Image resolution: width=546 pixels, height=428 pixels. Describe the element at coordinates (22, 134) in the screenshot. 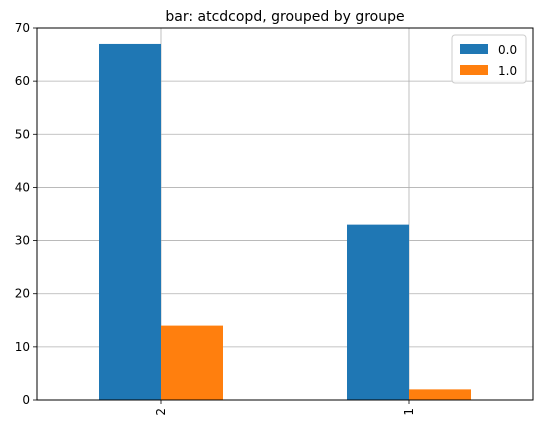

I see `y-tick-label: 50` at that location.